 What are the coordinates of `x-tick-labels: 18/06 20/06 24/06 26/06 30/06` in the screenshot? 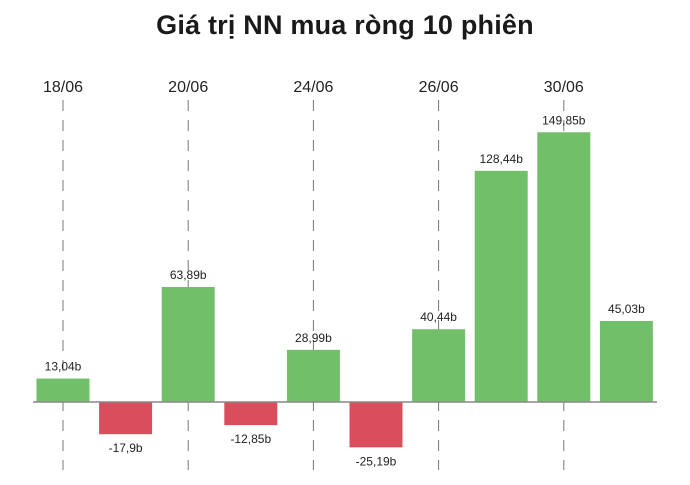 It's located at (313, 87).